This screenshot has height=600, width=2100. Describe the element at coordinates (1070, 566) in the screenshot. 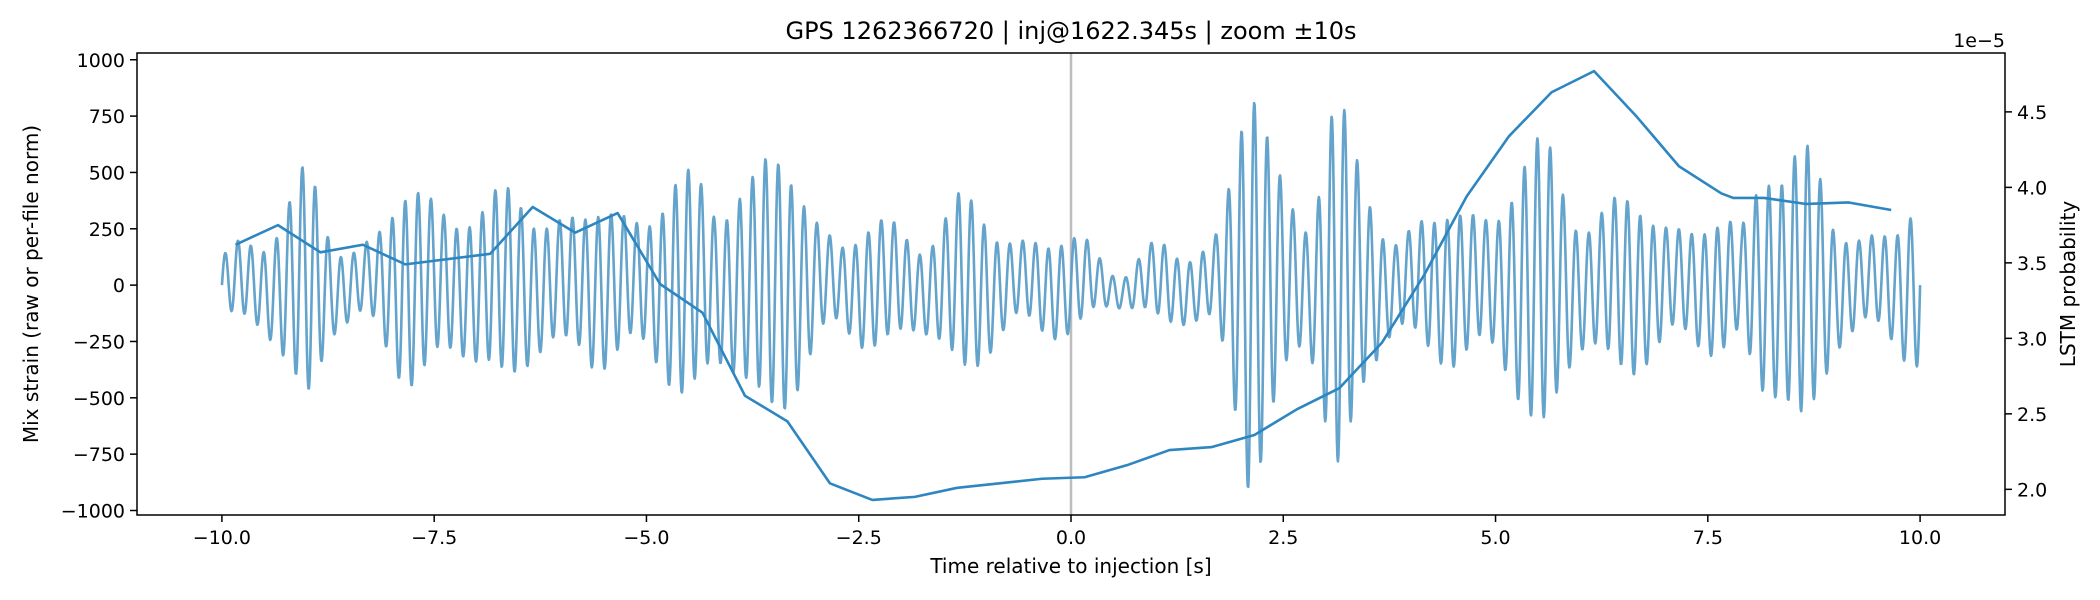

I see `x-axis-label: Time relative to injection [s]` at that location.